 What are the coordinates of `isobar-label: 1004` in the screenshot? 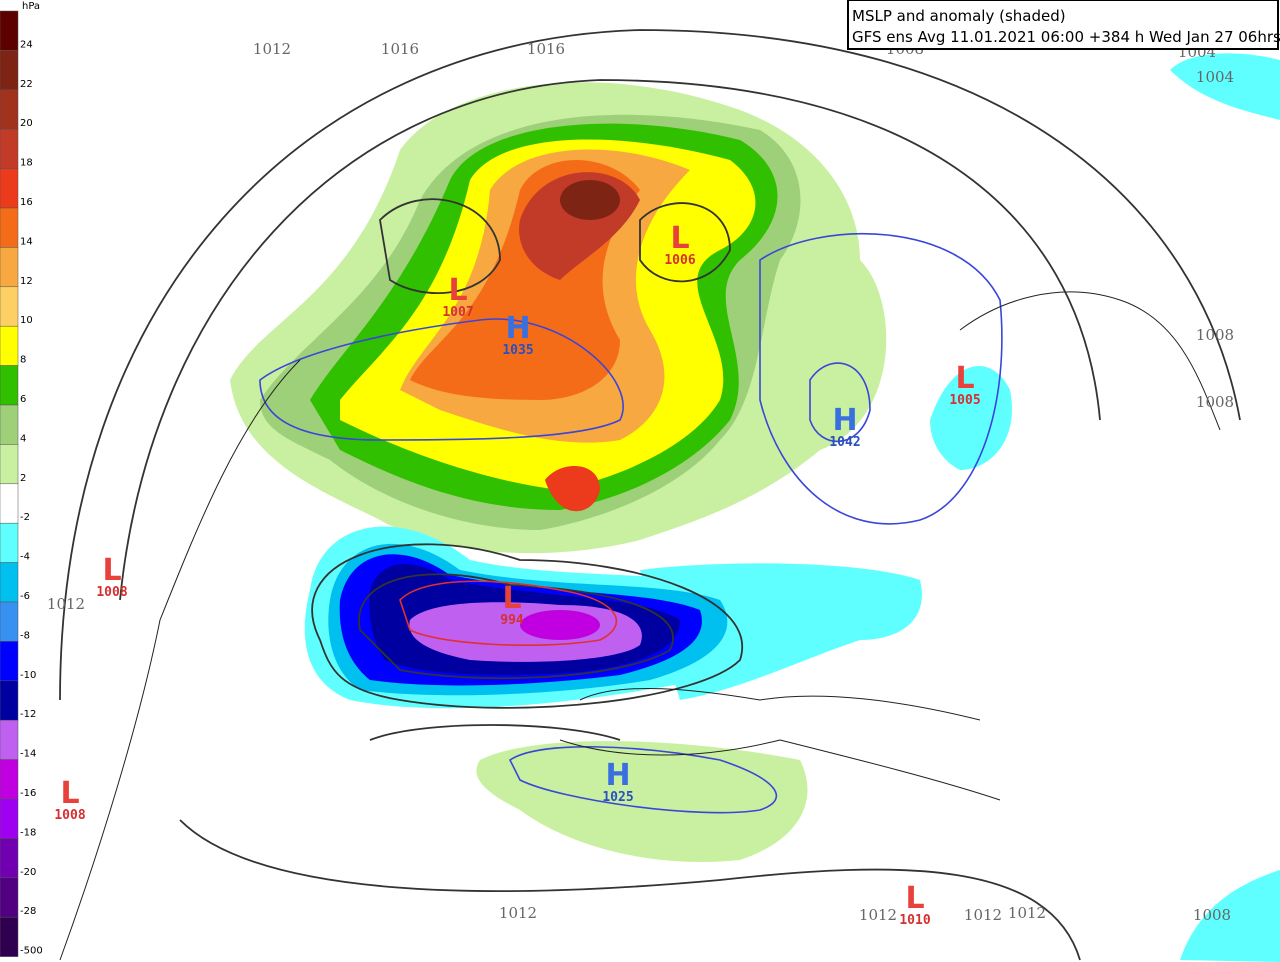 It's located at (1215, 77).